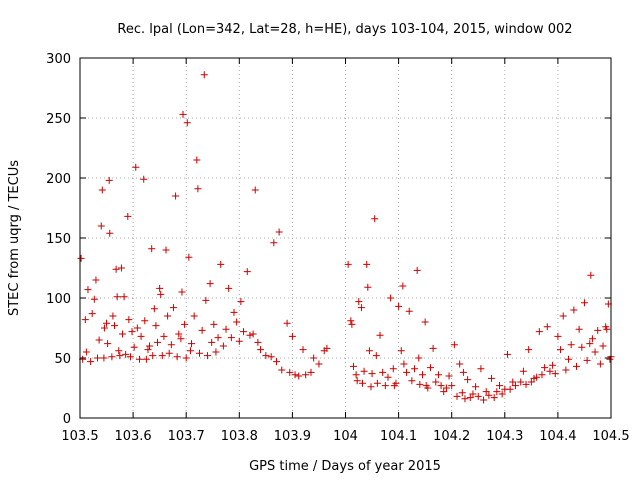  Describe the element at coordinates (557, 436) in the screenshot. I see `x-tick-label: 104.4` at that location.